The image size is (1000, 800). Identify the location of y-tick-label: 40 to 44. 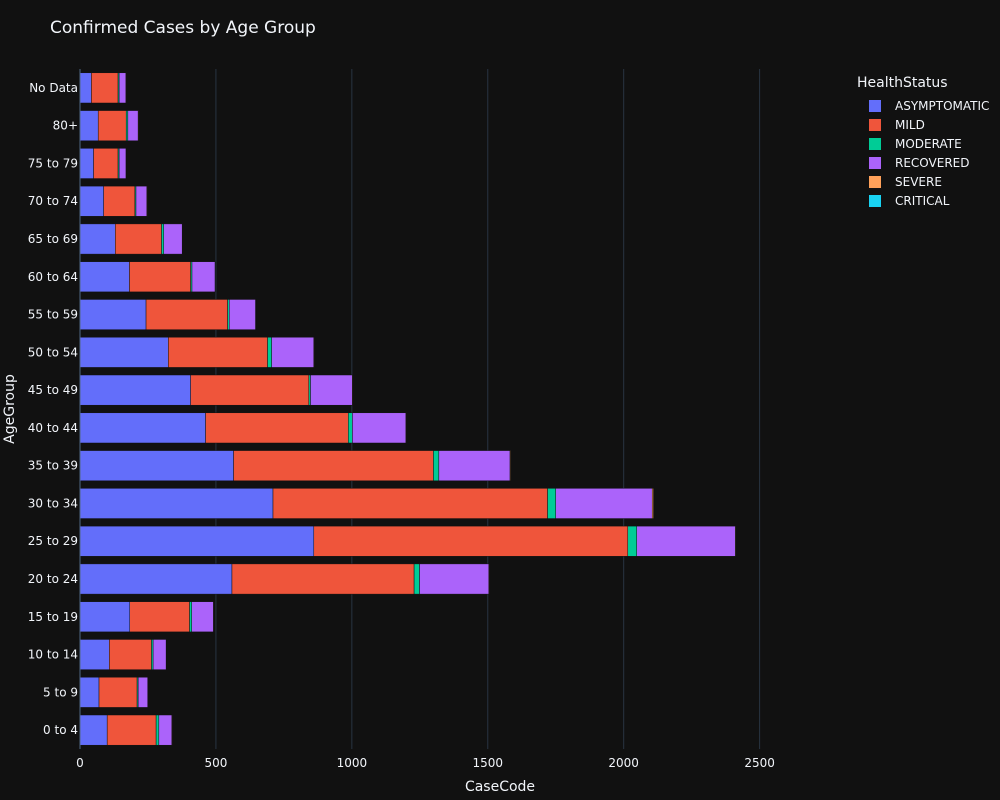
(53, 428).